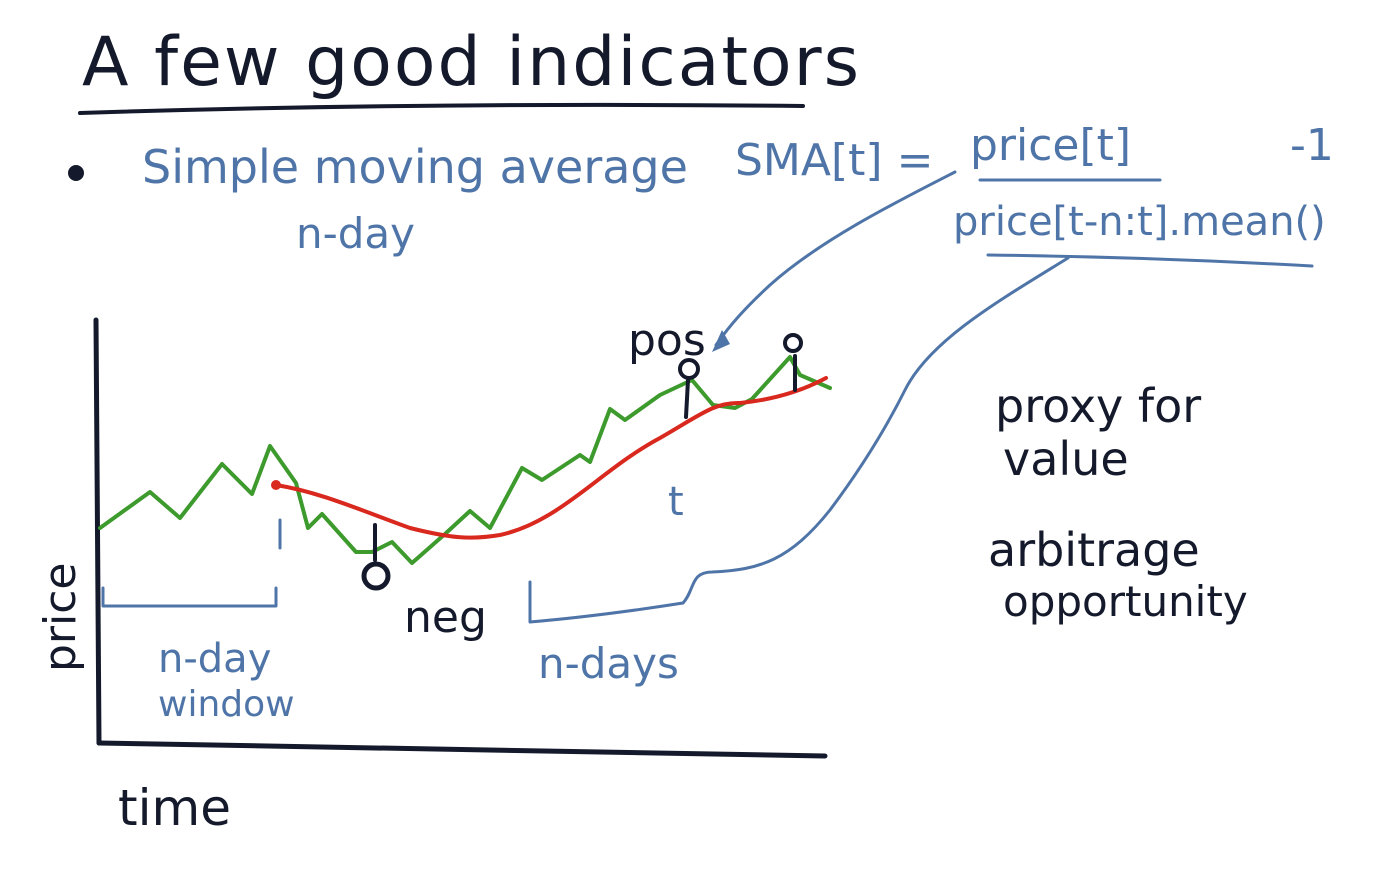  What do you see at coordinates (189, 597) in the screenshot?
I see `window-bracket` at bounding box center [189, 597].